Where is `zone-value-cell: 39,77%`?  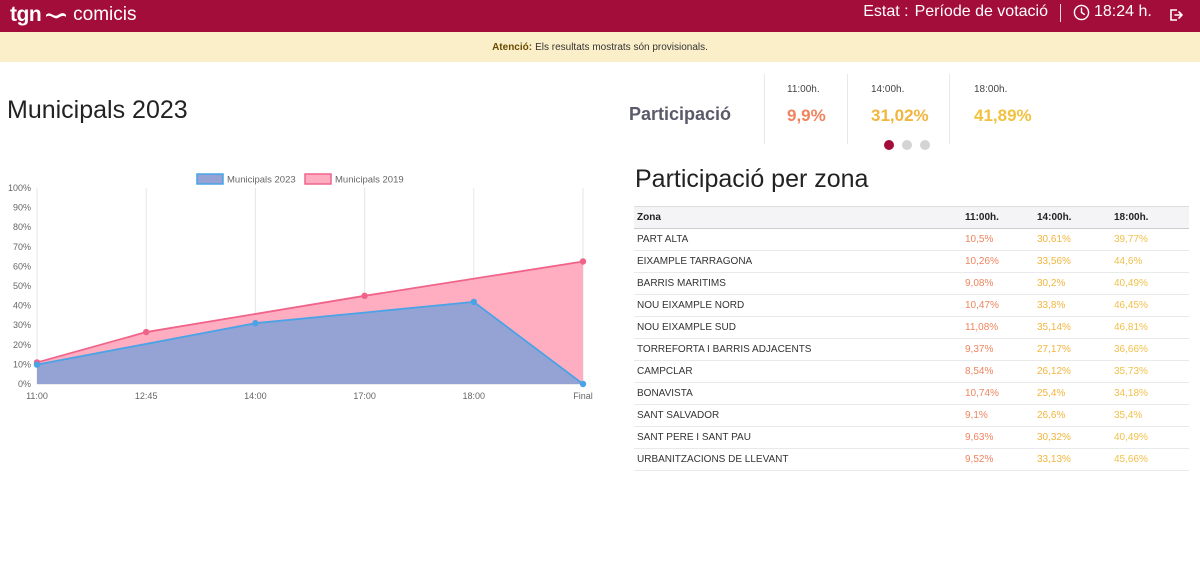
zone-value-cell: 39,77% is located at coordinates (1150, 239).